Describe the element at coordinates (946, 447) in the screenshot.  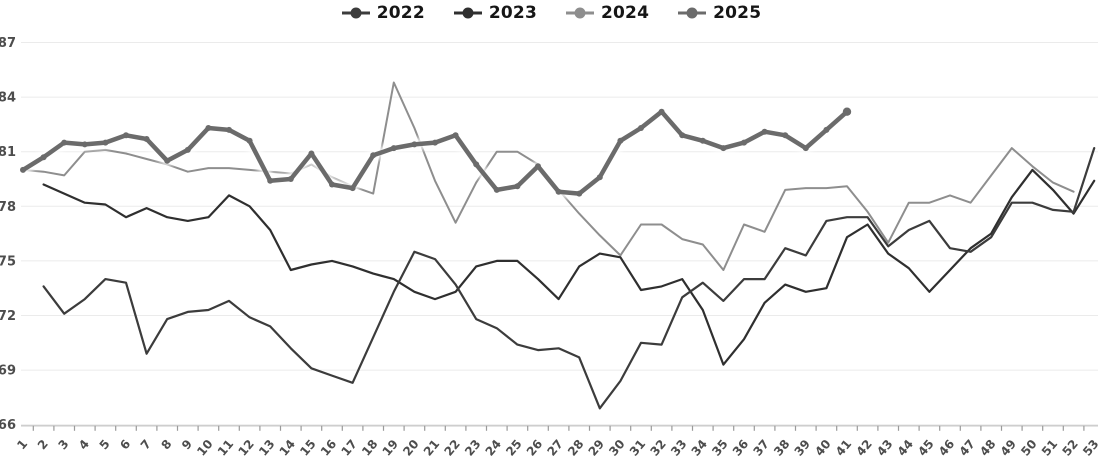
I see `x-axis-tick-label: 46` at that location.